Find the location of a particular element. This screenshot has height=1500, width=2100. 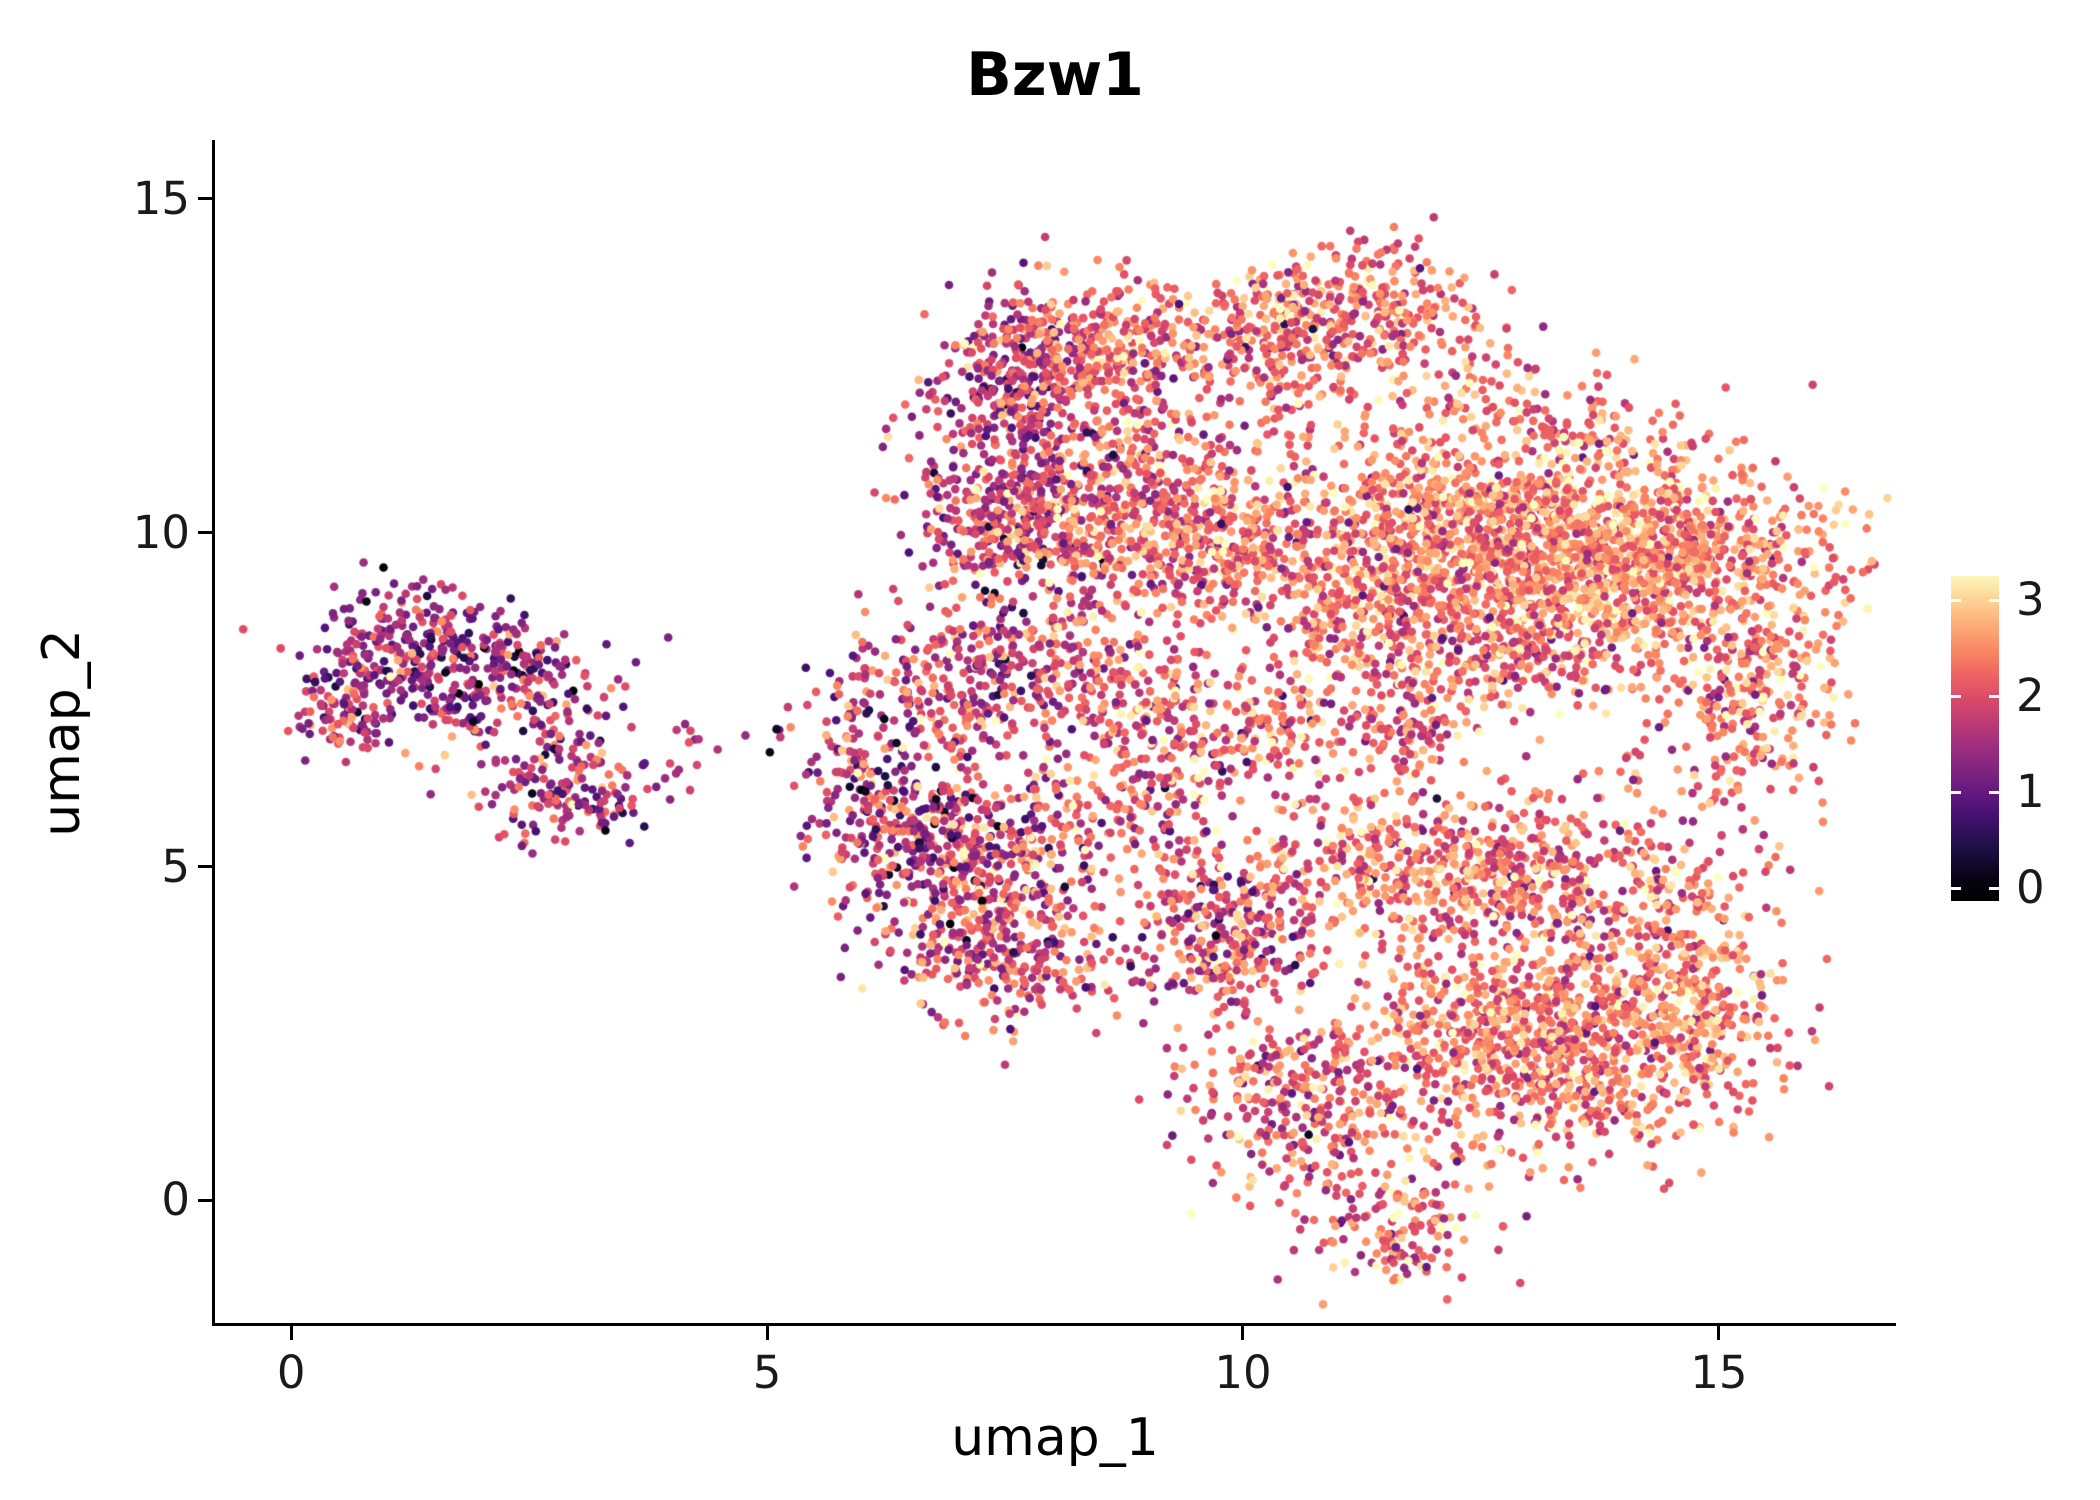

y-axis-line is located at coordinates (213, 733).